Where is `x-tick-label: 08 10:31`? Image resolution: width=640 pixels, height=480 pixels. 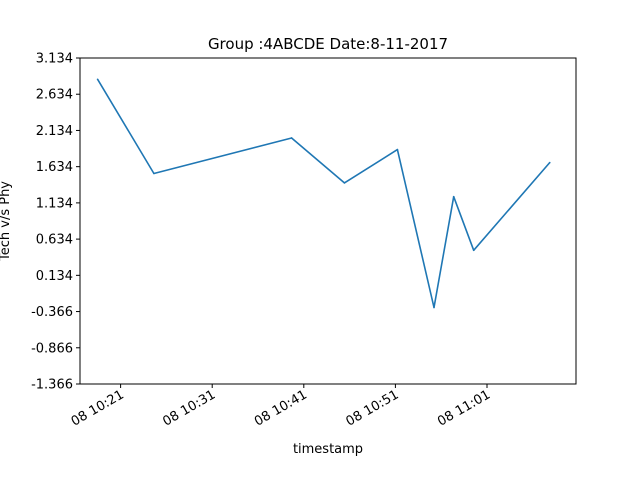
x-tick-label: 08 10:31 is located at coordinates (189, 408).